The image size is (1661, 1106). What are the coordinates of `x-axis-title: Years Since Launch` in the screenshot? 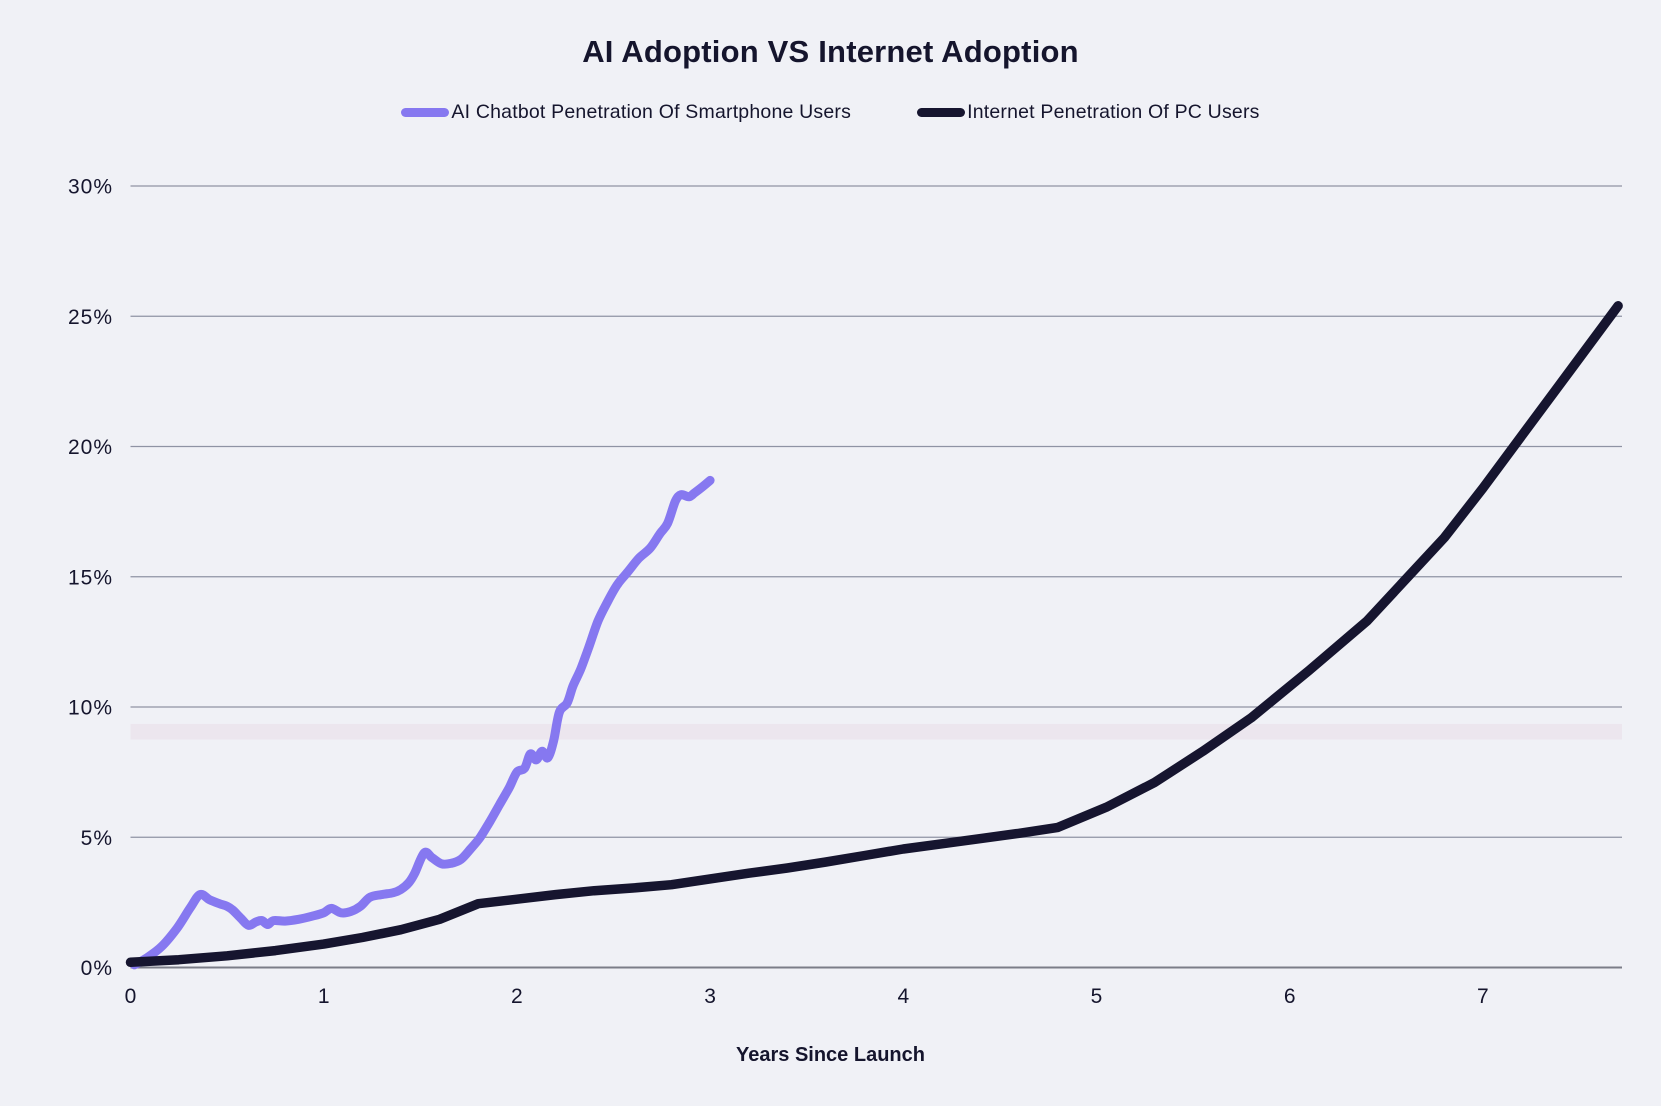 It's located at (830, 1055).